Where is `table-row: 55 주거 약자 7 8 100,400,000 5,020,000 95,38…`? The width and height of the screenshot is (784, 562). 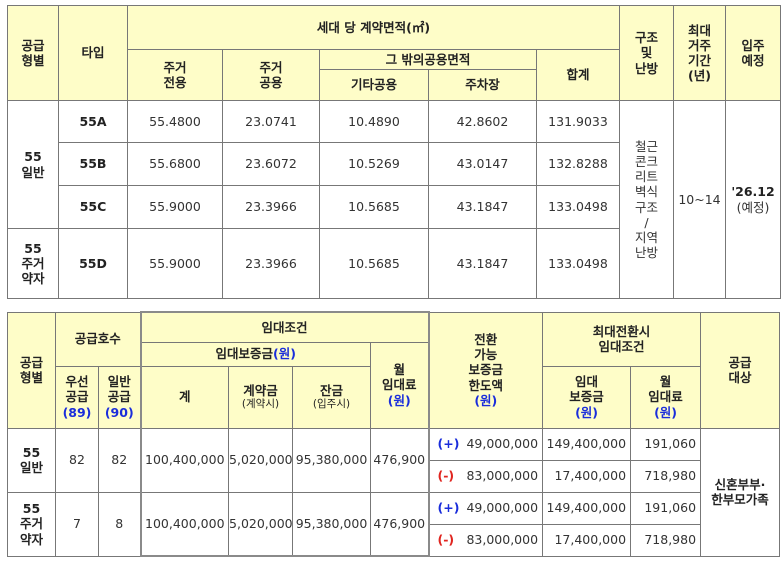 table-row: 55 주거 약자 7 8 100,400,000 5,020,000 95,38… is located at coordinates (393, 524).